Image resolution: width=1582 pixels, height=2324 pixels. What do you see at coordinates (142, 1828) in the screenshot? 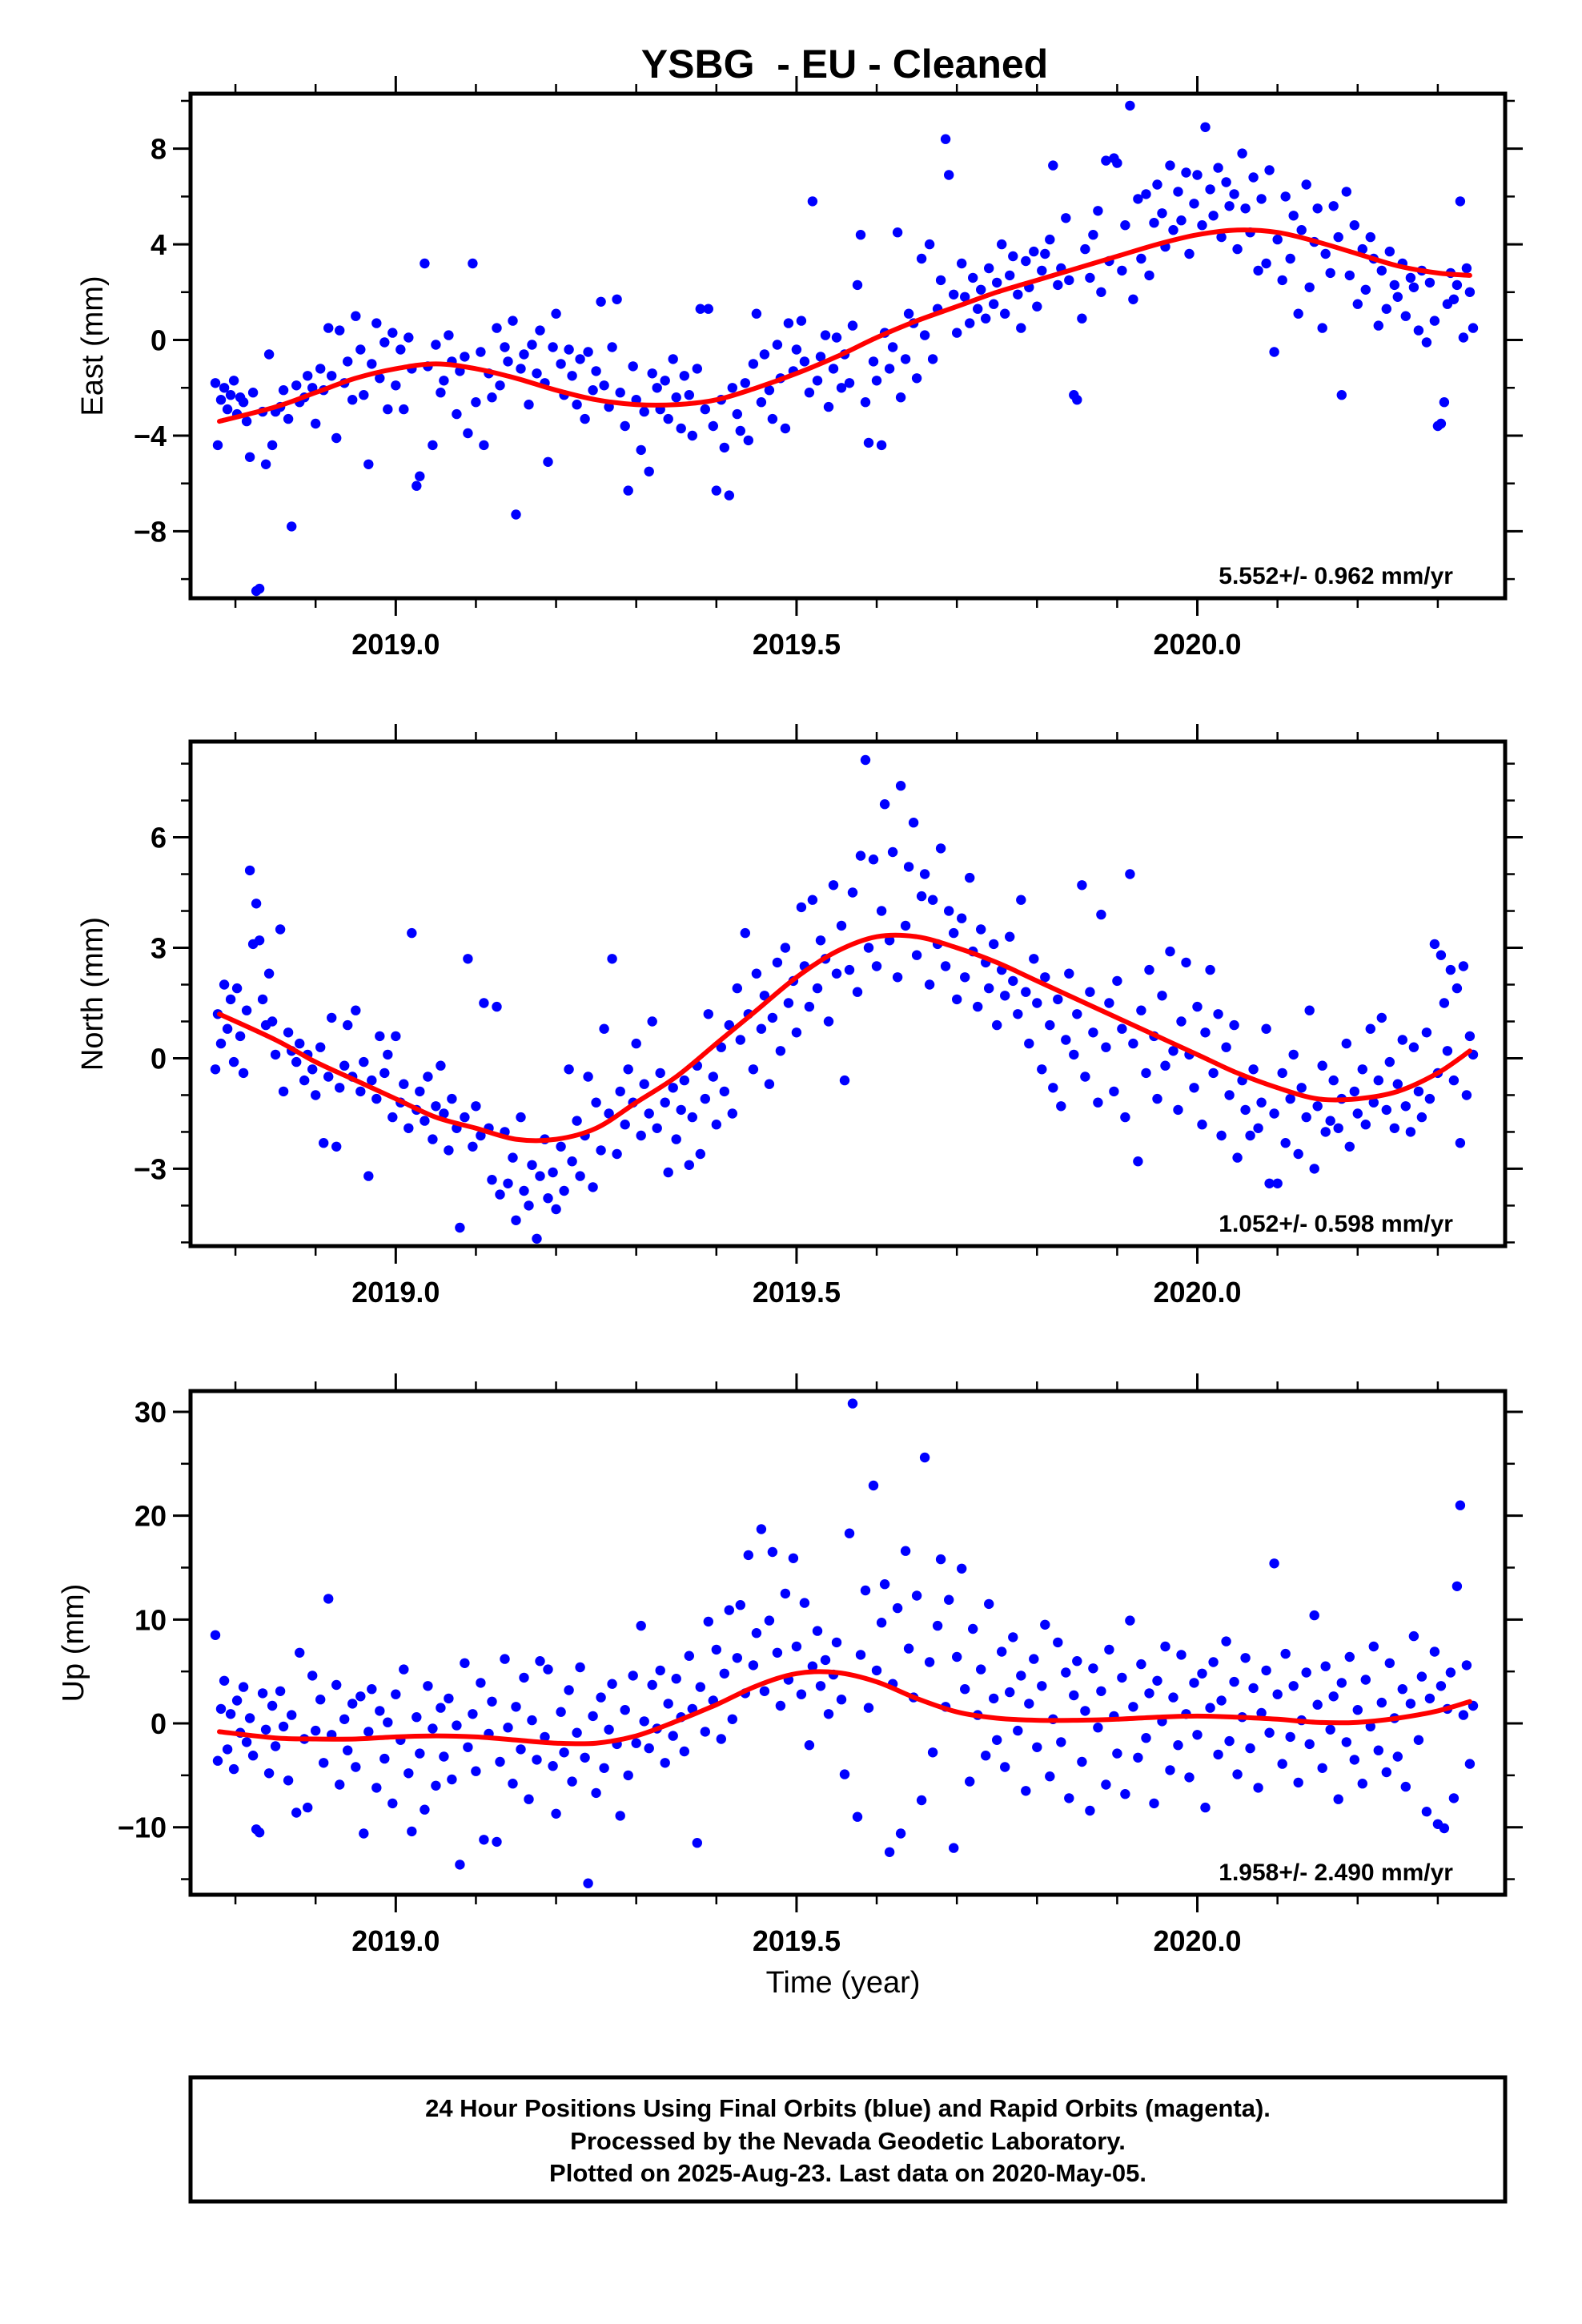
I see `up-y-tick-label: −10` at bounding box center [142, 1828].